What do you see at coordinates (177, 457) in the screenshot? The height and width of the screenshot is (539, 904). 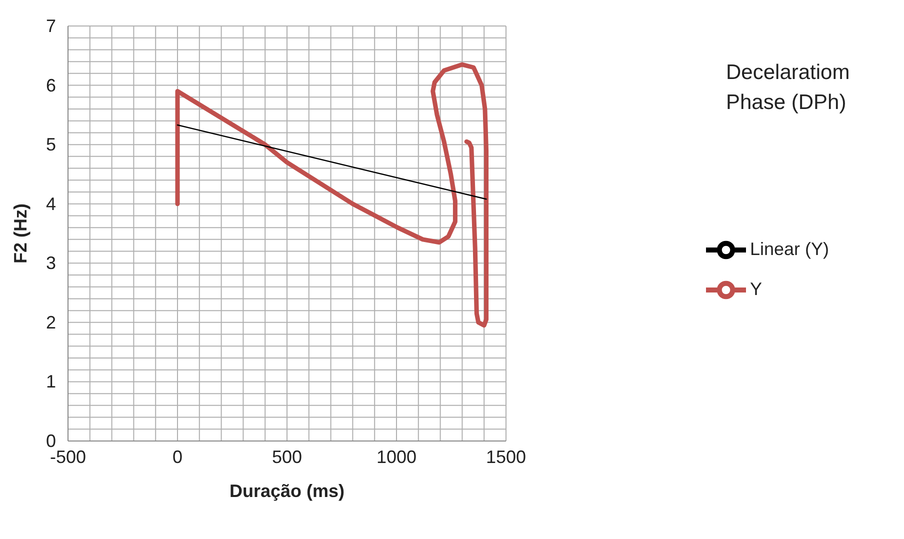 I see `x-tick-label: 0` at bounding box center [177, 457].